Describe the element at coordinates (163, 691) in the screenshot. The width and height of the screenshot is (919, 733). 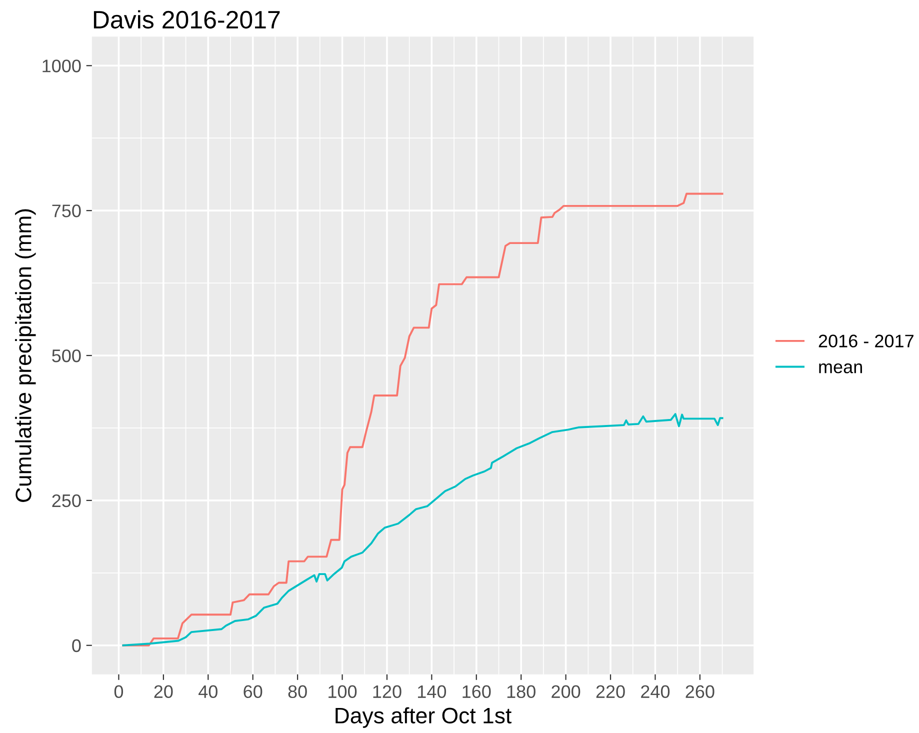
I see `x-tick-label: 20` at that location.